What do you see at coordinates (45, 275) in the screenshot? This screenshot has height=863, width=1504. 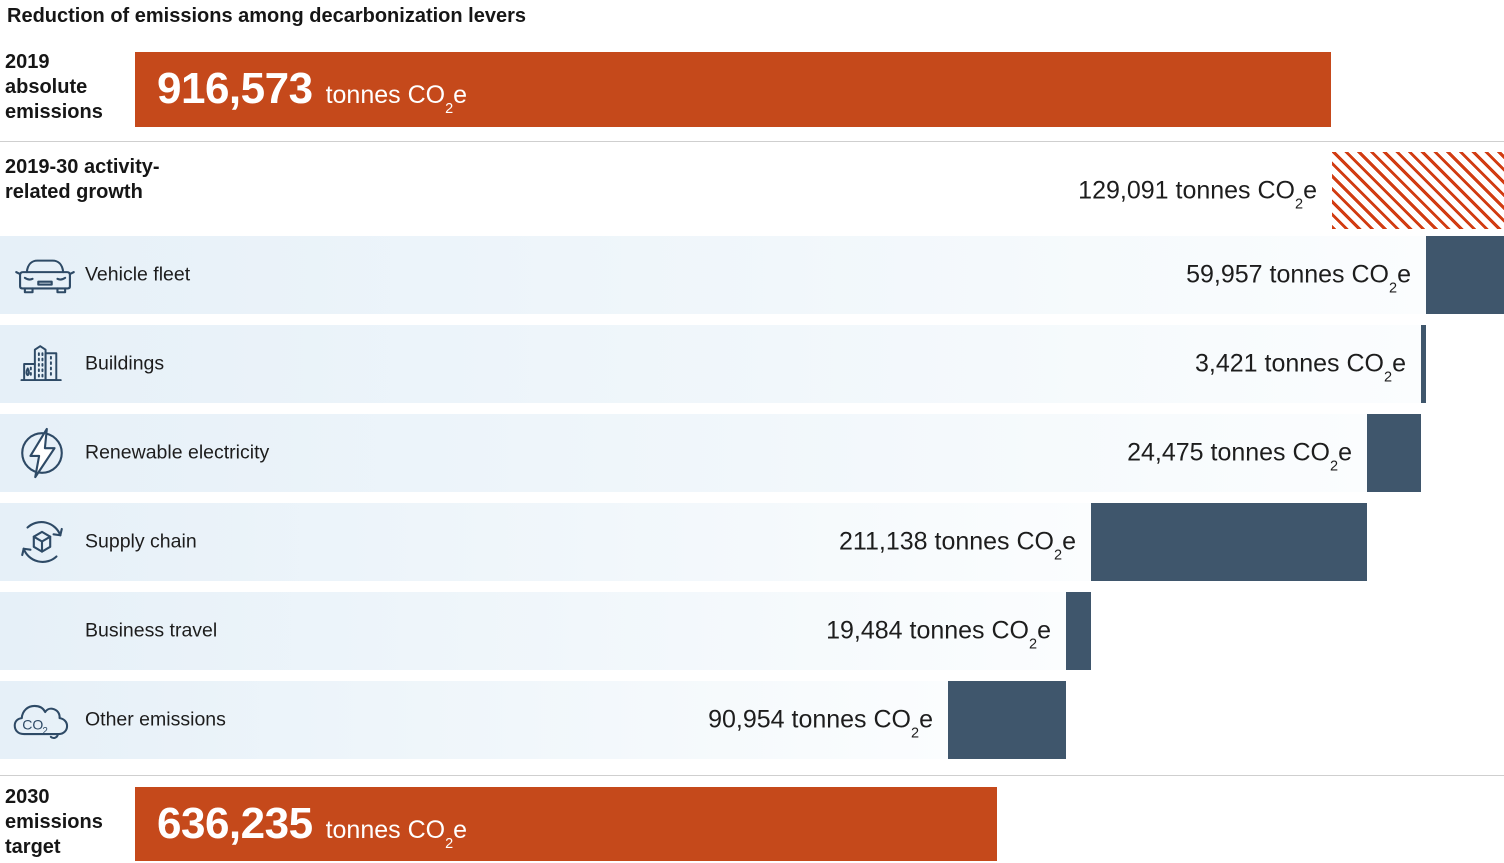 I see `car-icon` at bounding box center [45, 275].